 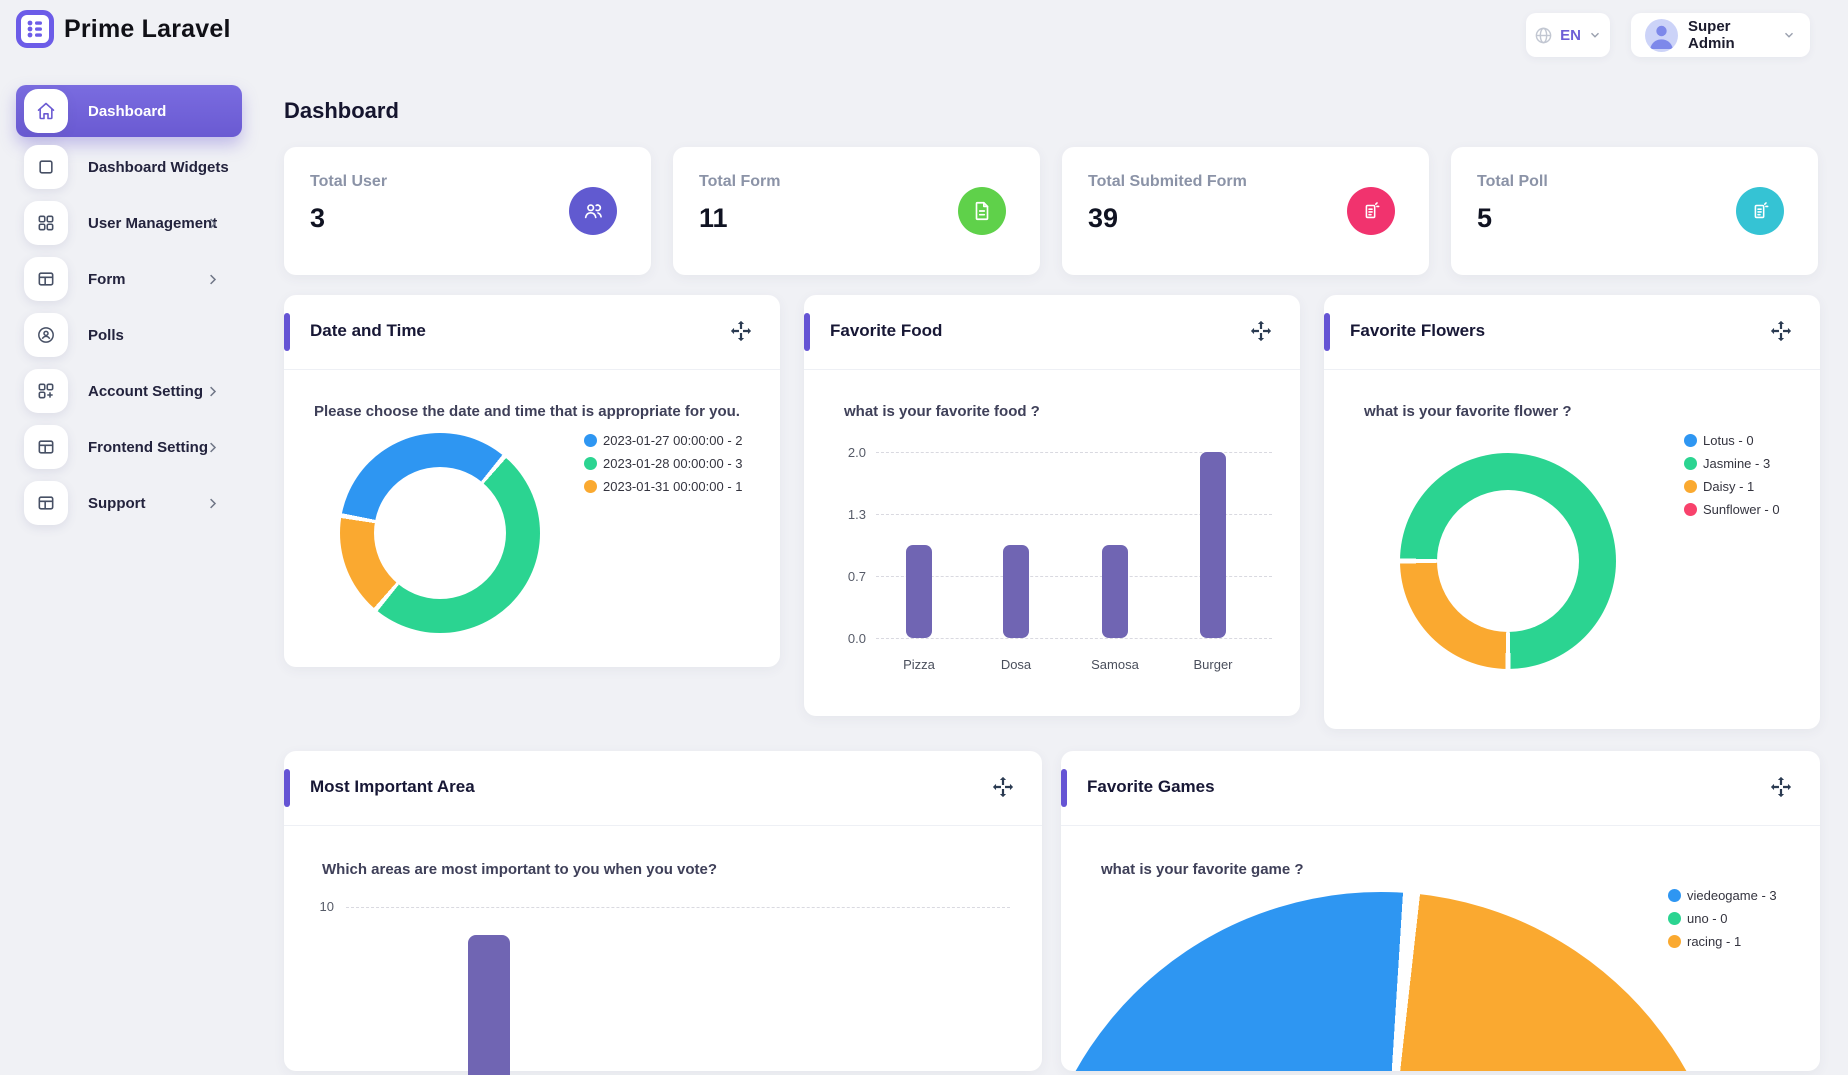 I want to click on legend-item: Lotus - 0, so click(x=1719, y=440).